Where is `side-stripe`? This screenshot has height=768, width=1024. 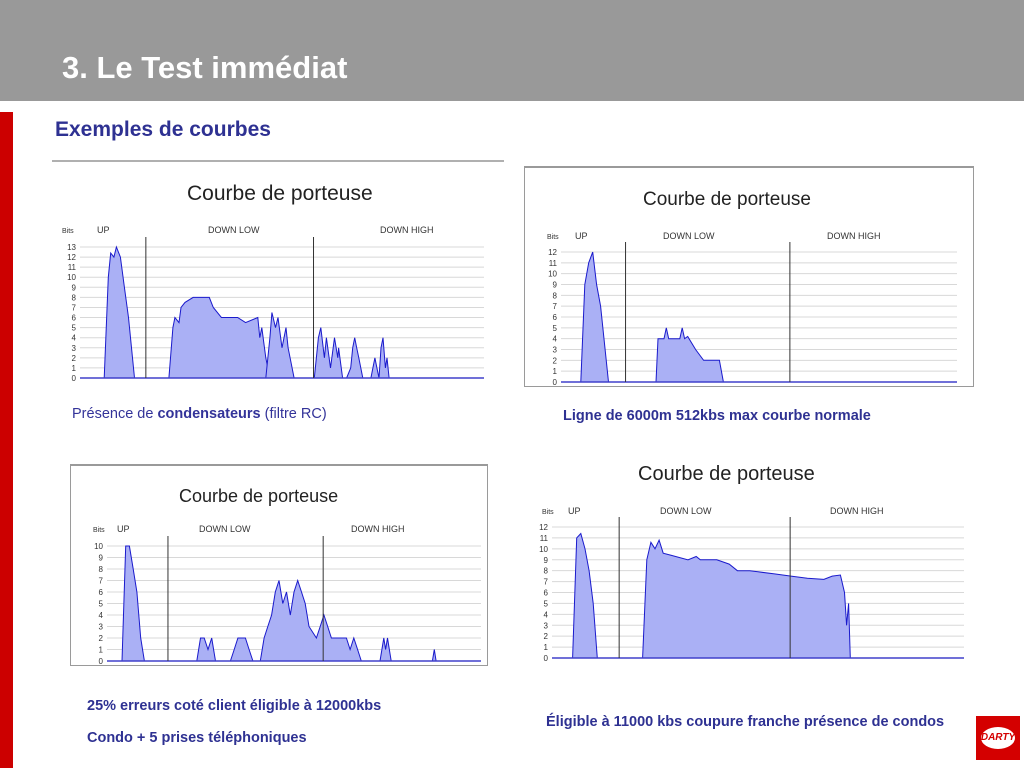
side-stripe is located at coordinates (6, 440).